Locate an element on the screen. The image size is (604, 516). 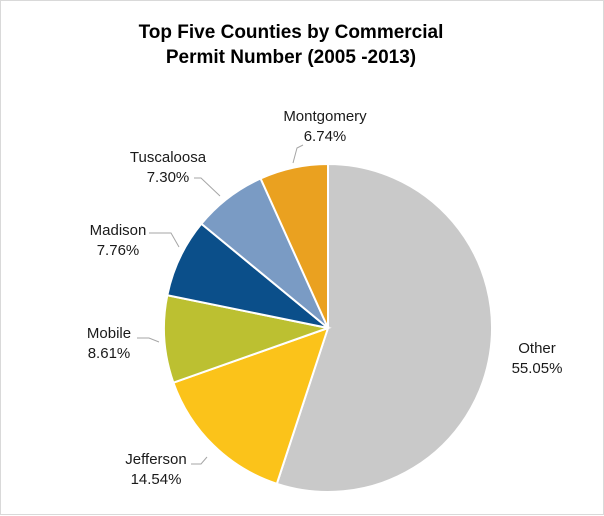
leader-line-mobile is located at coordinates (148, 340).